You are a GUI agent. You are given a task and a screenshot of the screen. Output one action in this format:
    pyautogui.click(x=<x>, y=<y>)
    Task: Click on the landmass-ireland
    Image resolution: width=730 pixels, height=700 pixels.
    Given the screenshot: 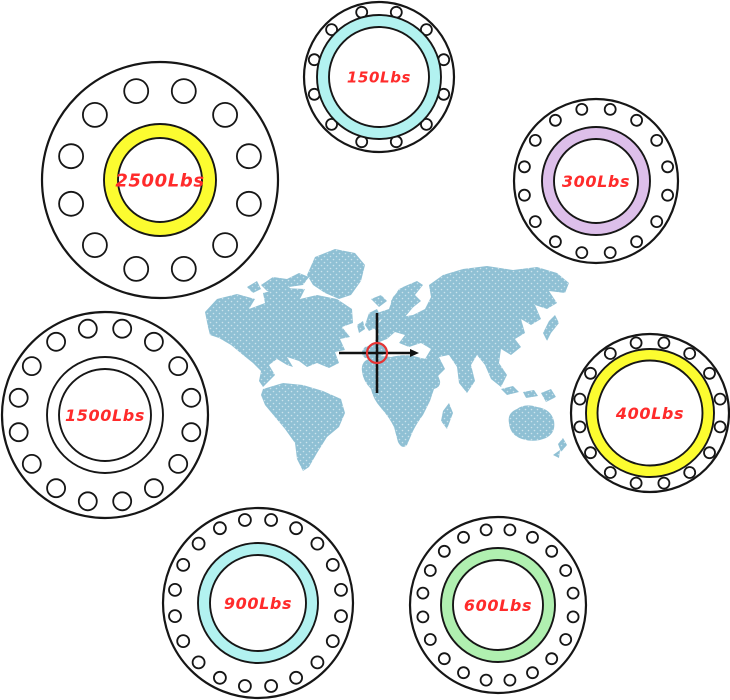 What is the action you would take?
    pyautogui.click(x=361, y=327)
    